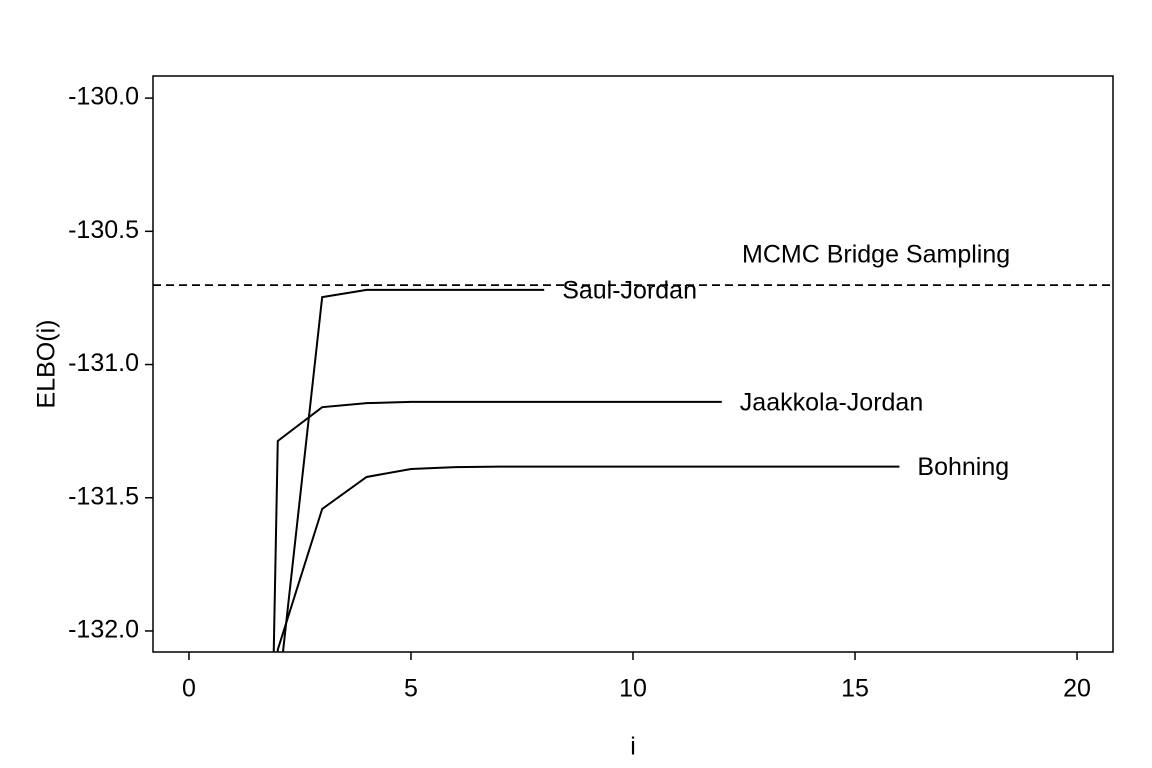 The height and width of the screenshot is (768, 1152). What do you see at coordinates (103, 496) in the screenshot?
I see `y-tick-label: -131.5` at bounding box center [103, 496].